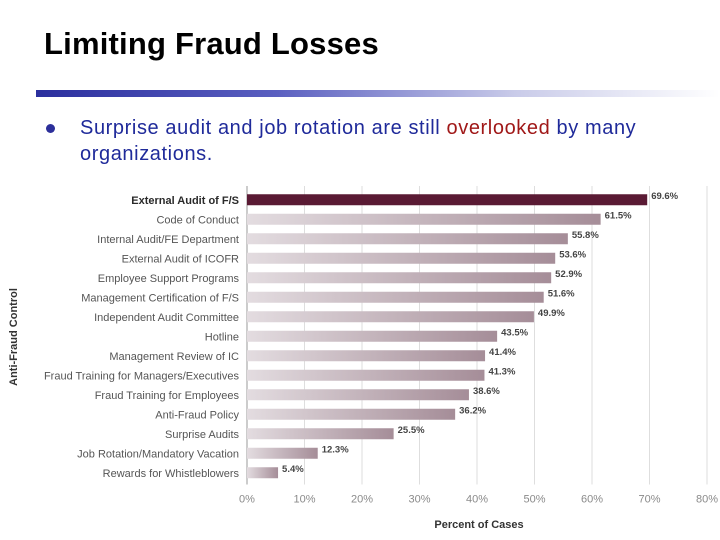 The height and width of the screenshot is (540, 720). I want to click on value-label: 53.6%, so click(572, 254).